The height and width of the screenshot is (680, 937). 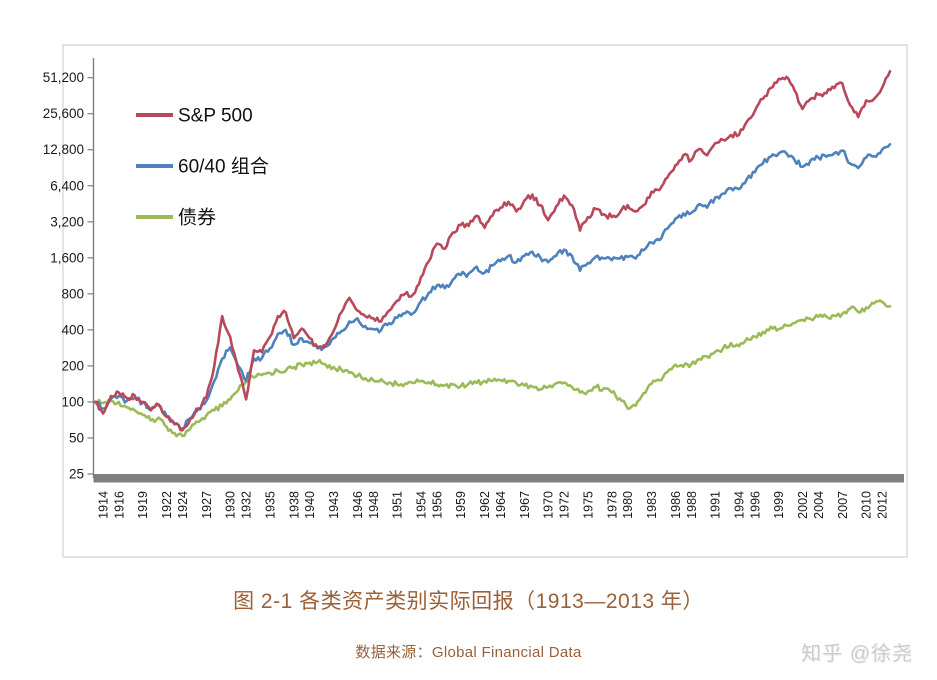 I want to click on x-tick-label: 1940, so click(x=310, y=505).